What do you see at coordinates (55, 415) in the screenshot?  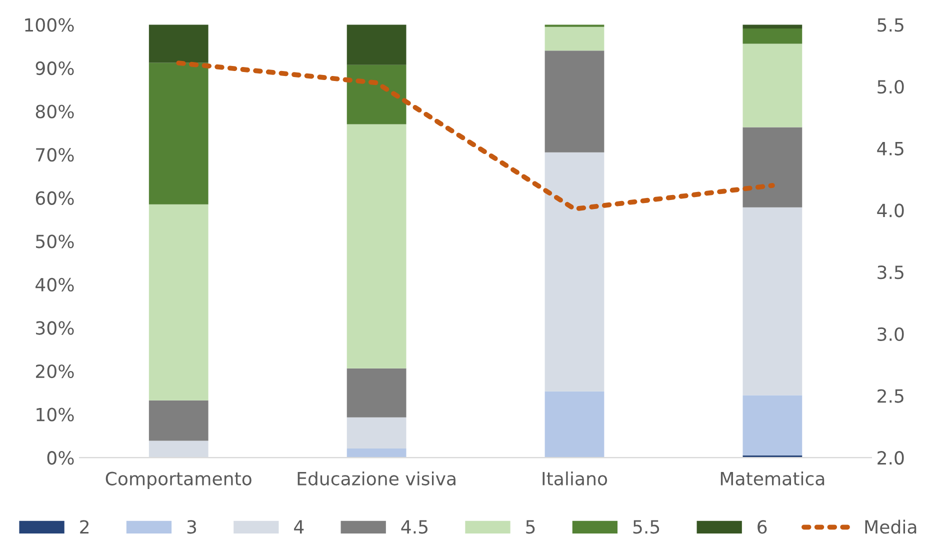 I see `y-tick-label: 10%` at bounding box center [55, 415].